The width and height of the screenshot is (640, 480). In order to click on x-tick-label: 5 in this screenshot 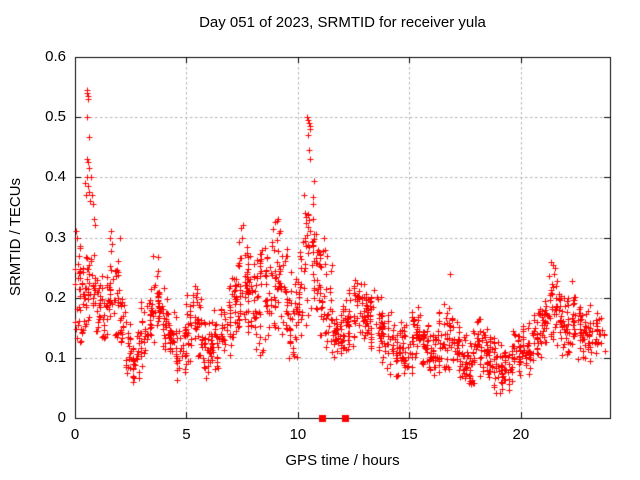, I will do `click(186, 434)`.